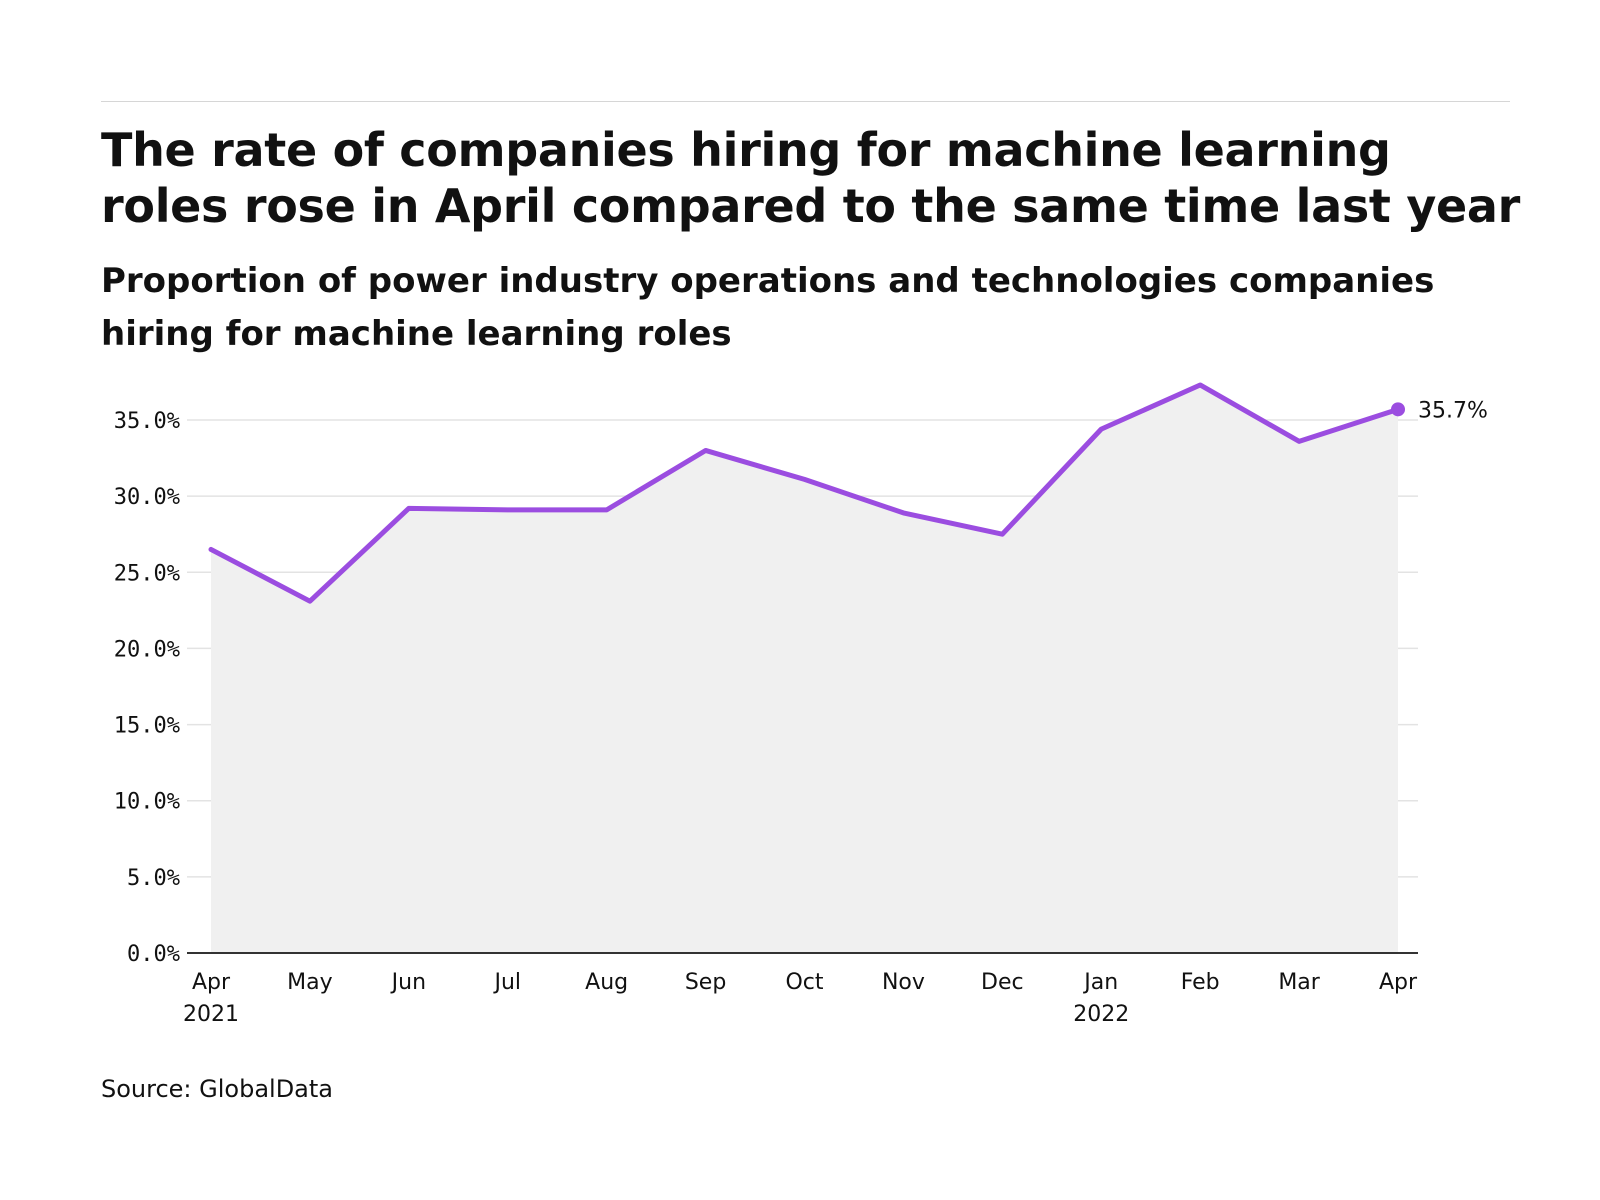  I want to click on y-tick-label: 35.0%, so click(147, 421).